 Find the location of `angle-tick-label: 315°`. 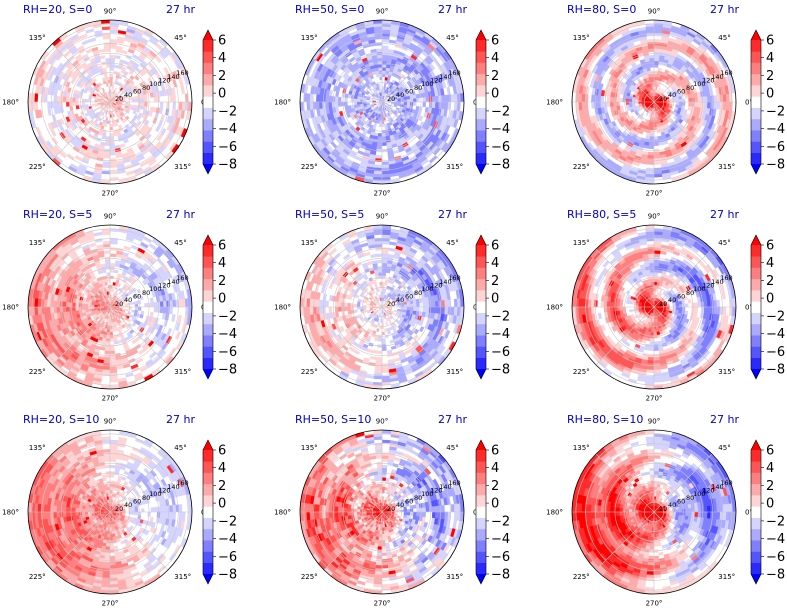

angle-tick-label: 315° is located at coordinates (726, 167).